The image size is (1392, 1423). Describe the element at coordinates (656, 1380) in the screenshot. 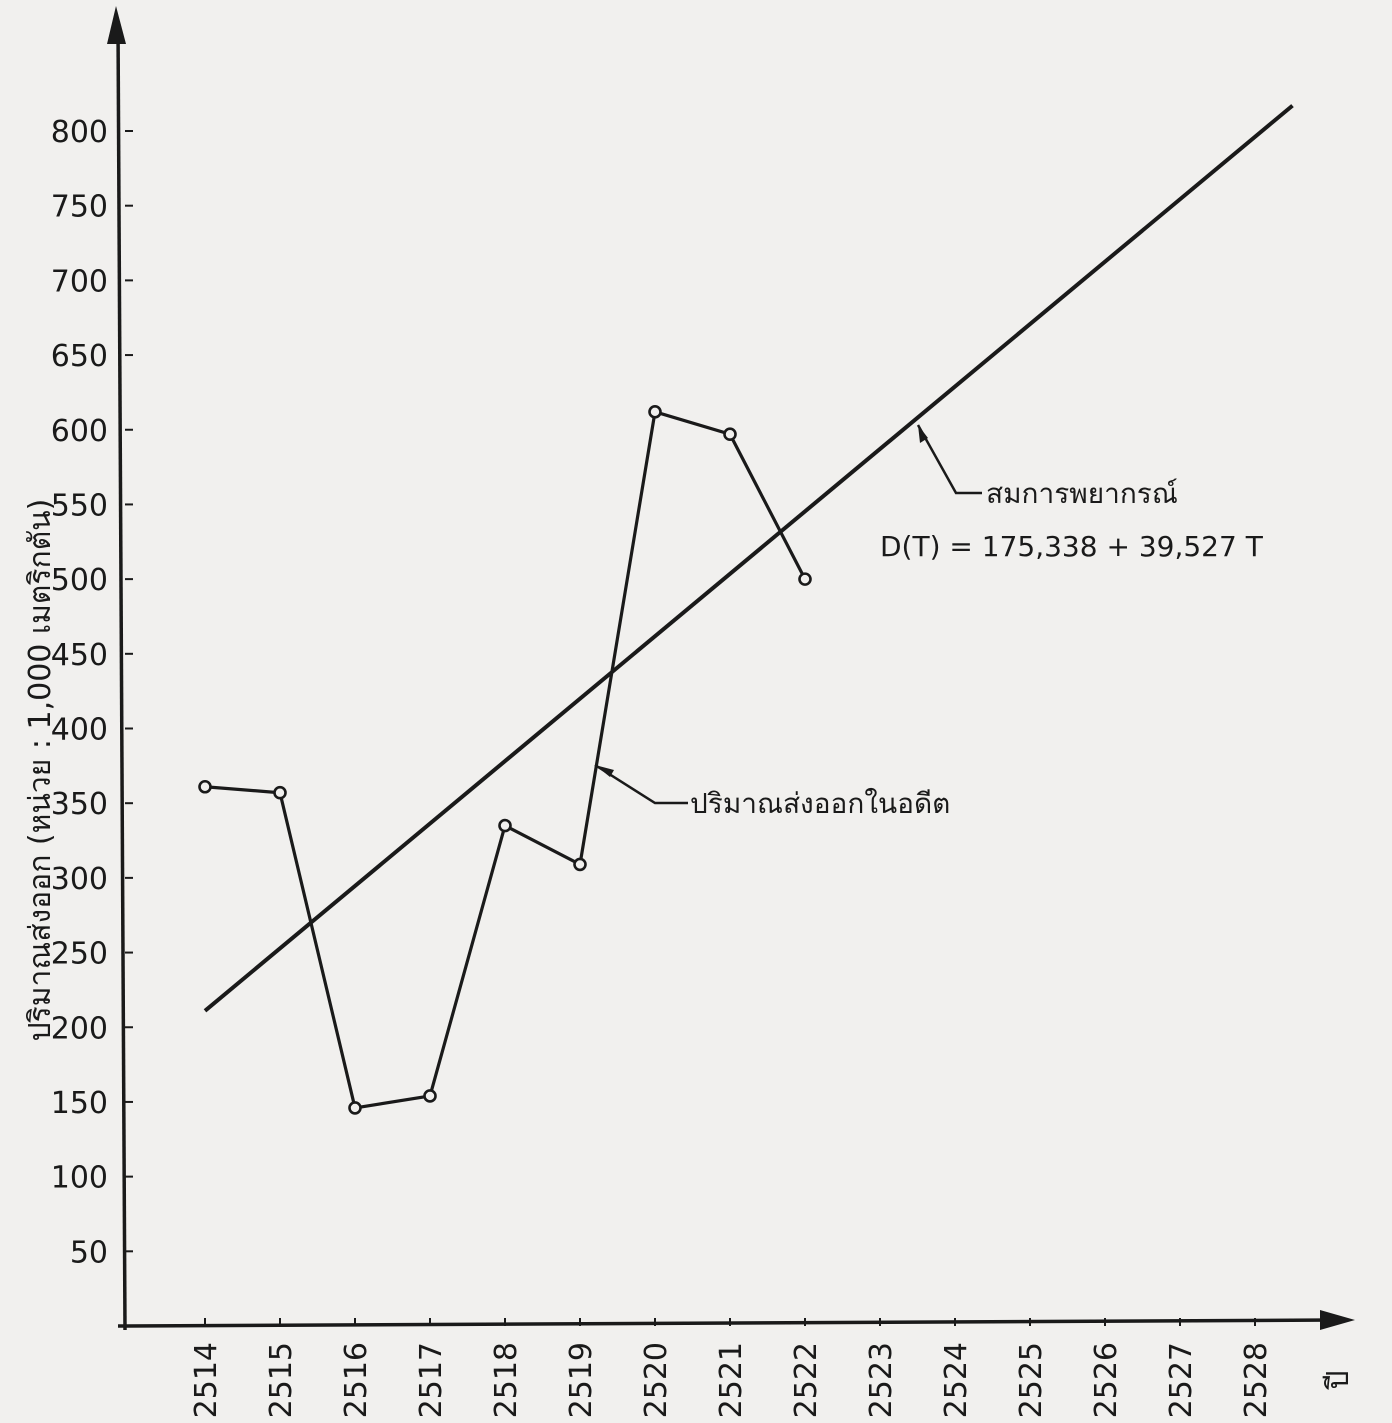

I see `x-tick-label: 2520` at that location.